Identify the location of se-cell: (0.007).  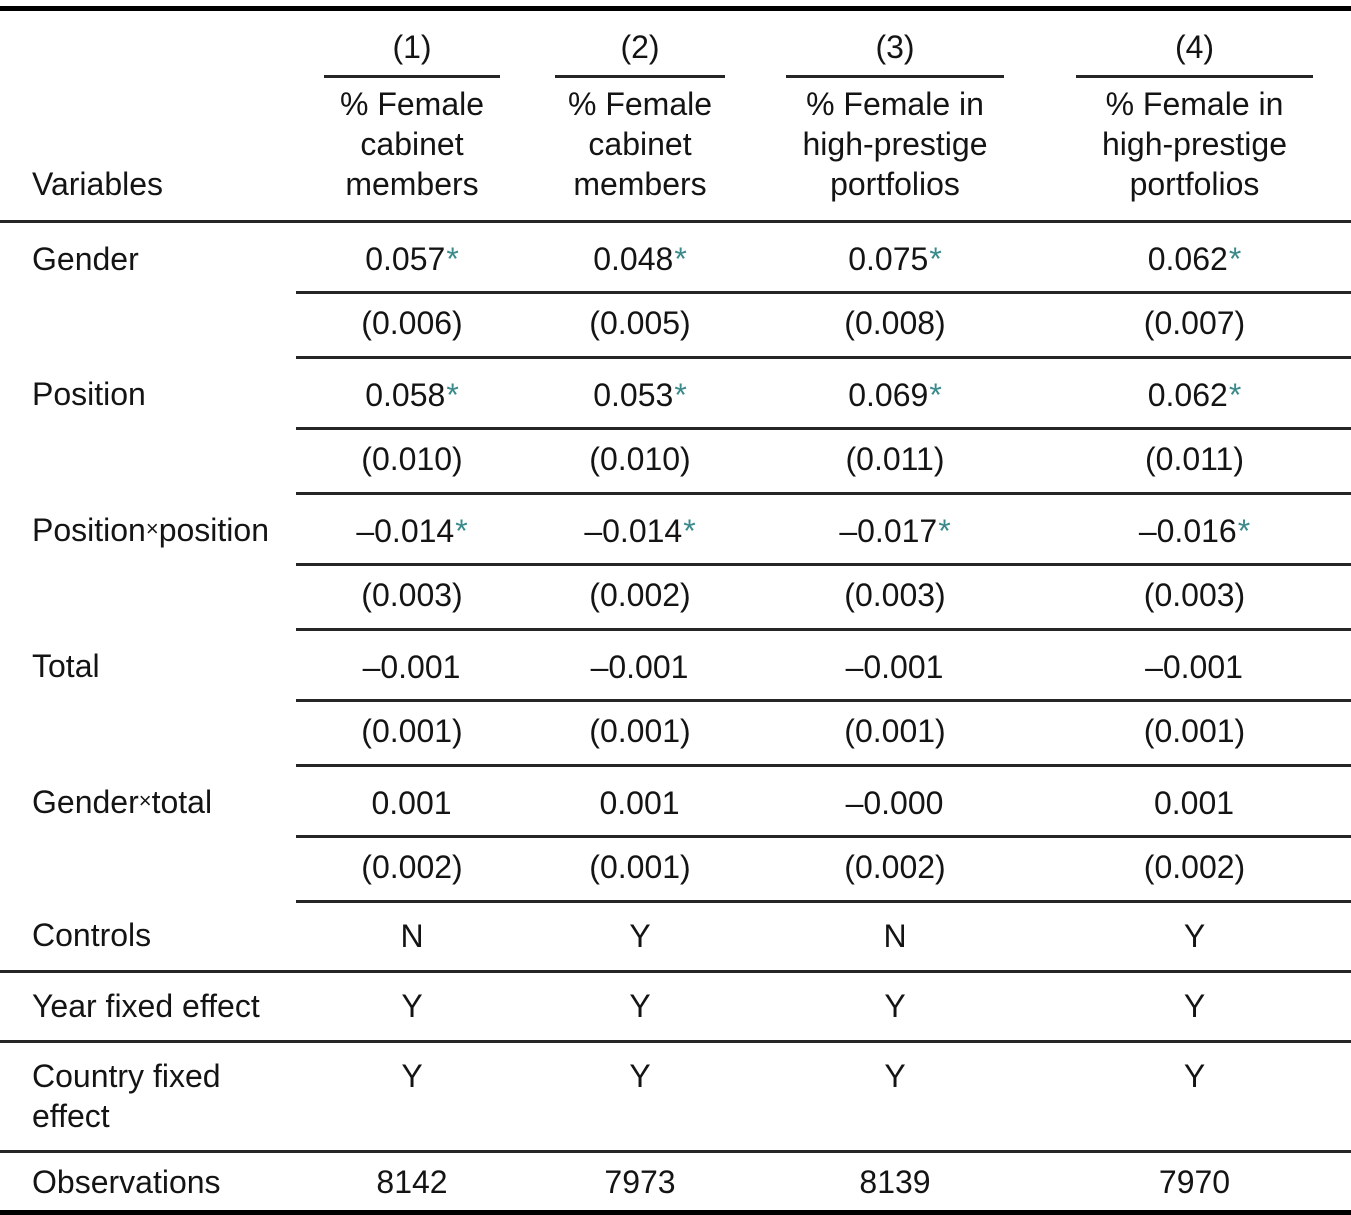
(1194, 325).